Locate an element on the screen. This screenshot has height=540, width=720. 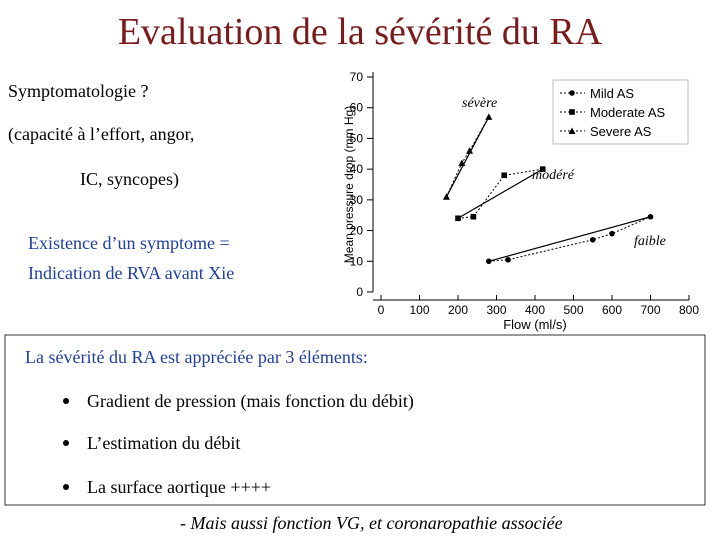
slide-title: Evaluation de la sévérité du RA is located at coordinates (360, 32).